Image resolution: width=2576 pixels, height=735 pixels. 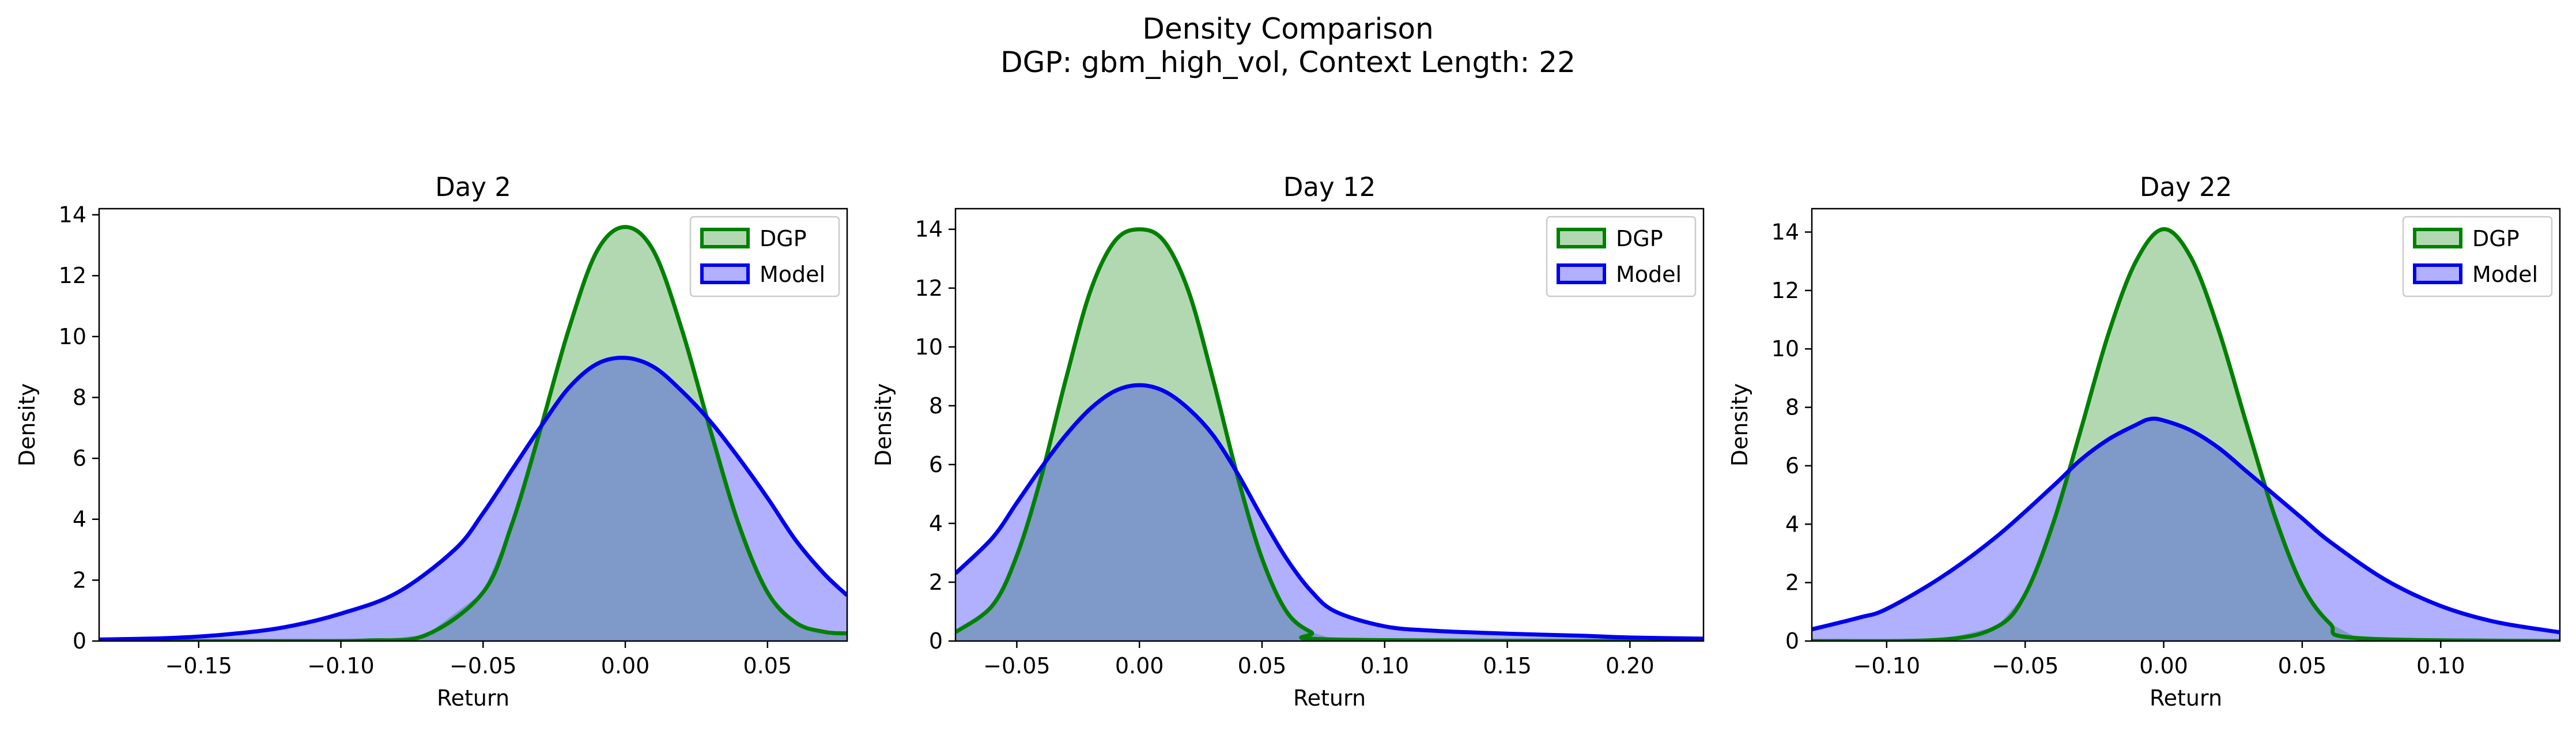 I want to click on x-tick-label: −0.15, so click(x=198, y=666).